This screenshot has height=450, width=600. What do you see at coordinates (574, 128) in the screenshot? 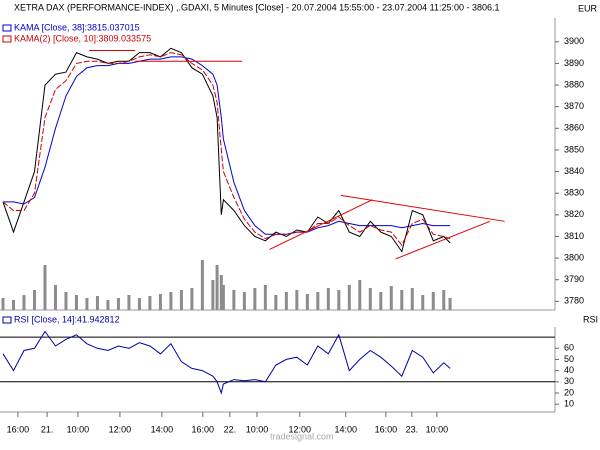
I see `y-tick-label: 3860` at bounding box center [574, 128].